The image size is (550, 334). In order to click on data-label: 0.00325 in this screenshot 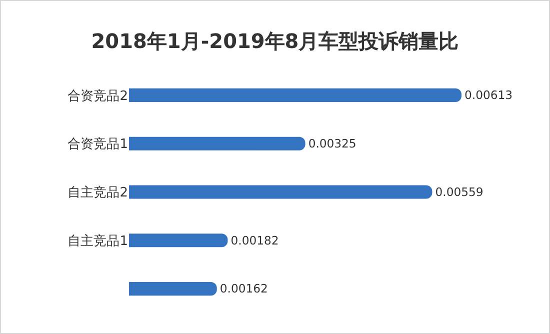, I will do `click(332, 143)`.